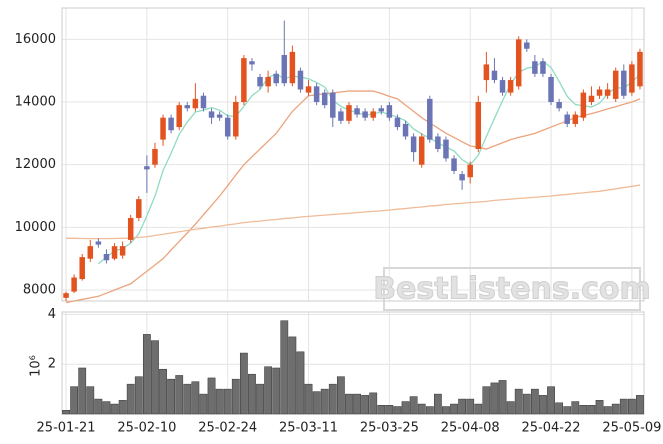 The height and width of the screenshot is (444, 663). Describe the element at coordinates (146, 428) in the screenshot. I see `x-tick-label: 25-02-10` at that location.